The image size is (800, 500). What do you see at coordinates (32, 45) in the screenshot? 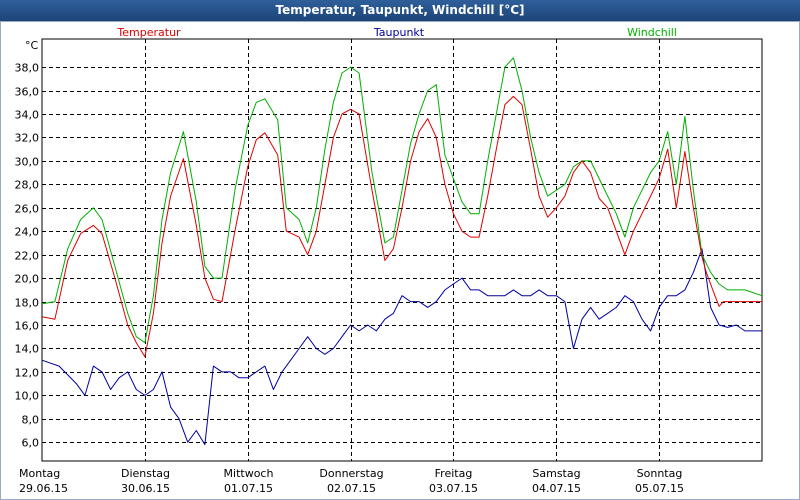
I see `y-axis-unit: °C` at bounding box center [32, 45].